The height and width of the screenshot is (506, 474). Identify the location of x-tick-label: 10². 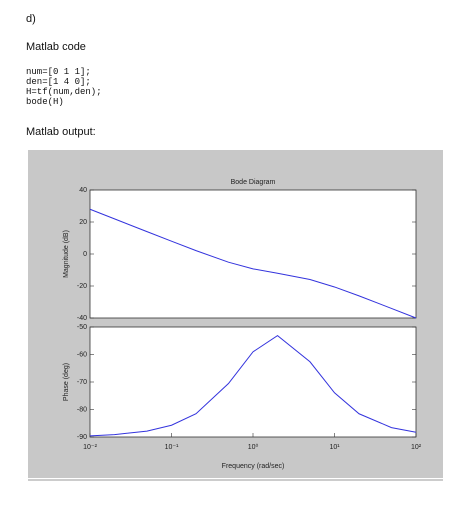
(416, 447).